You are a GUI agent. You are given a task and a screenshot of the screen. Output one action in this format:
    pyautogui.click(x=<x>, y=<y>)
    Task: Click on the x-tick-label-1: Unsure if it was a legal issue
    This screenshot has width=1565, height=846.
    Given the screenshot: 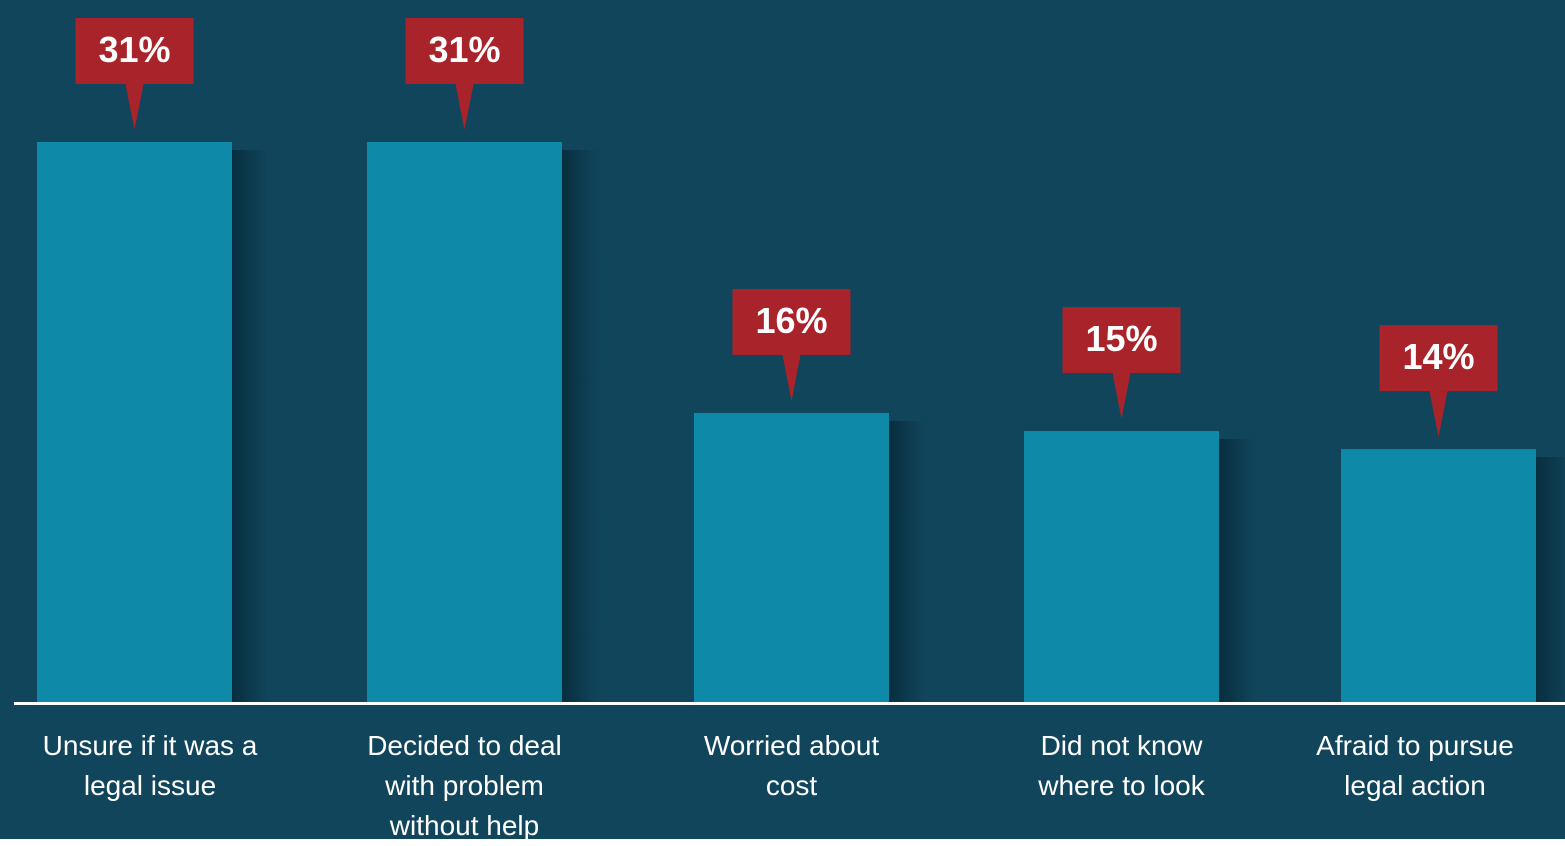 What is the action you would take?
    pyautogui.click(x=150, y=765)
    